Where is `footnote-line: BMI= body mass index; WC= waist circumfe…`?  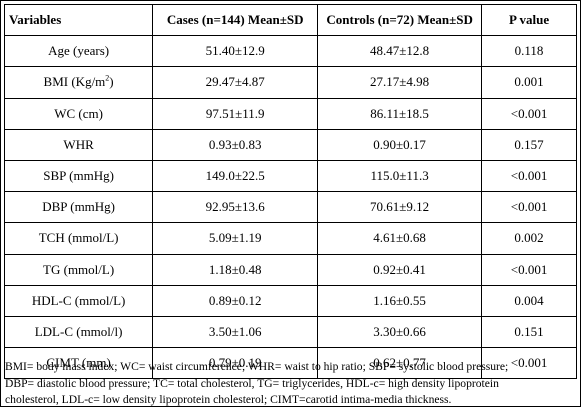 footnote-line: BMI= body mass index; WC= waist circumfe… is located at coordinates (257, 366).